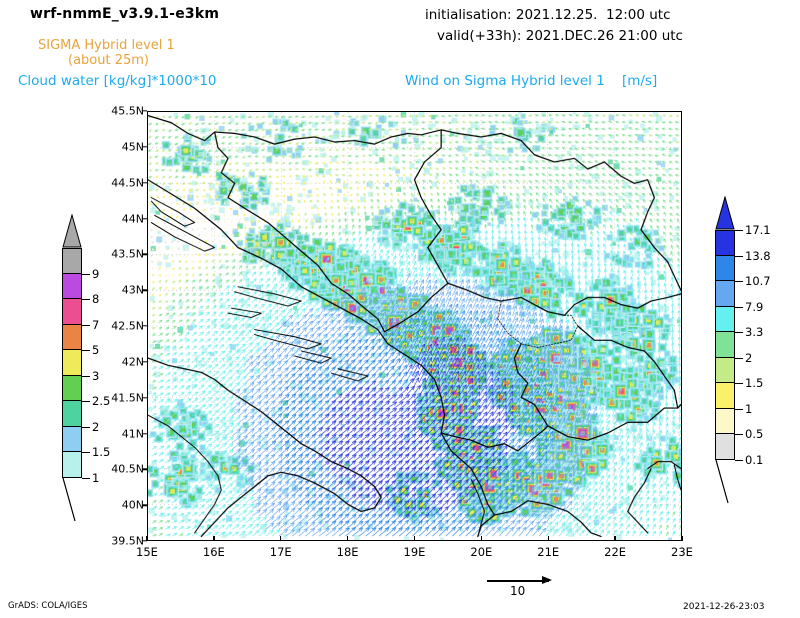 This screenshot has height=618, width=800. I want to click on colorbar-tick-label: 7, so click(96, 324).